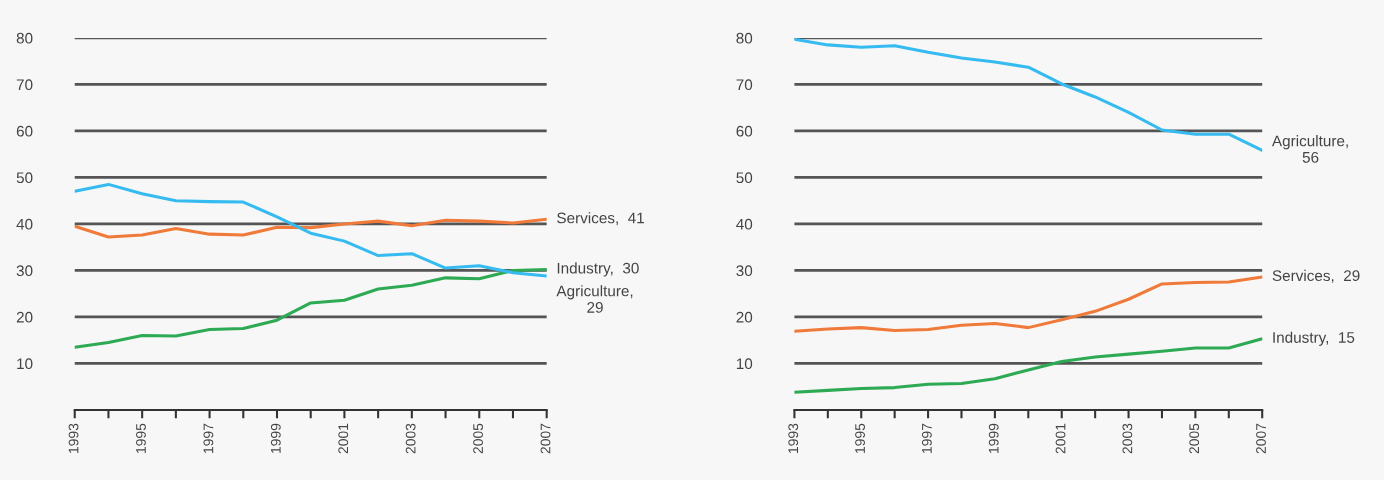 This screenshot has width=1384, height=480. What do you see at coordinates (1314, 338) in the screenshot?
I see `text: Industry, 15` at bounding box center [1314, 338].